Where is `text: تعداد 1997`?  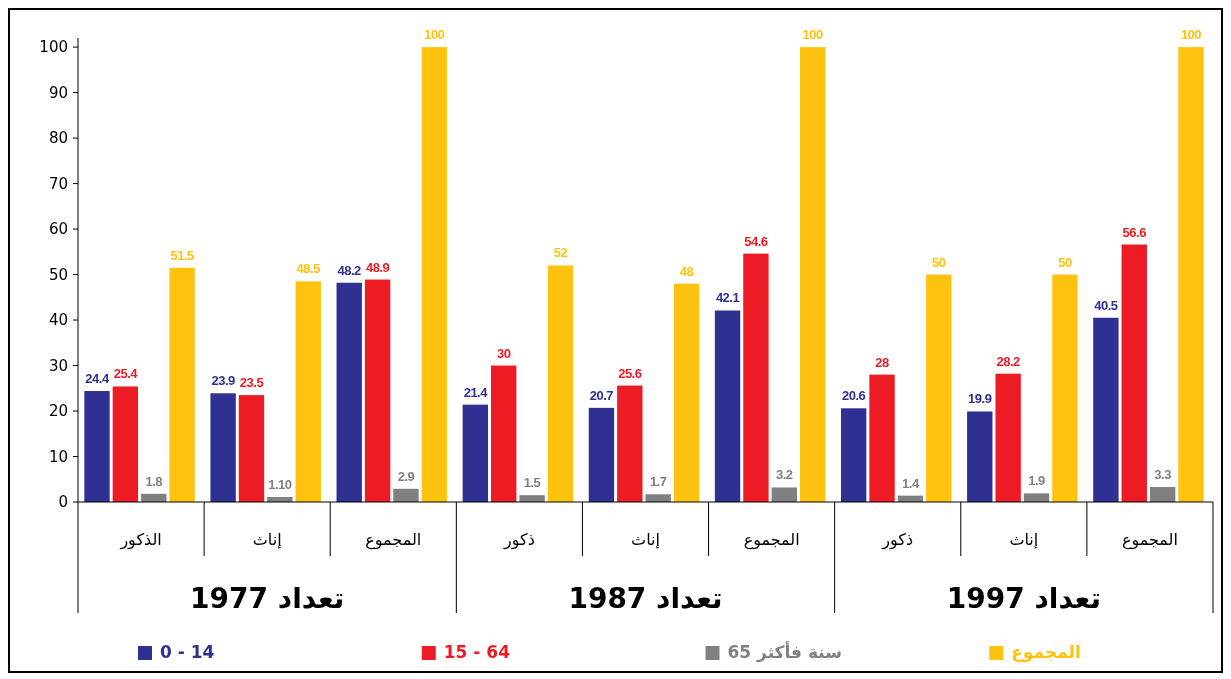
text: تعداد 1997 is located at coordinates (1023, 598).